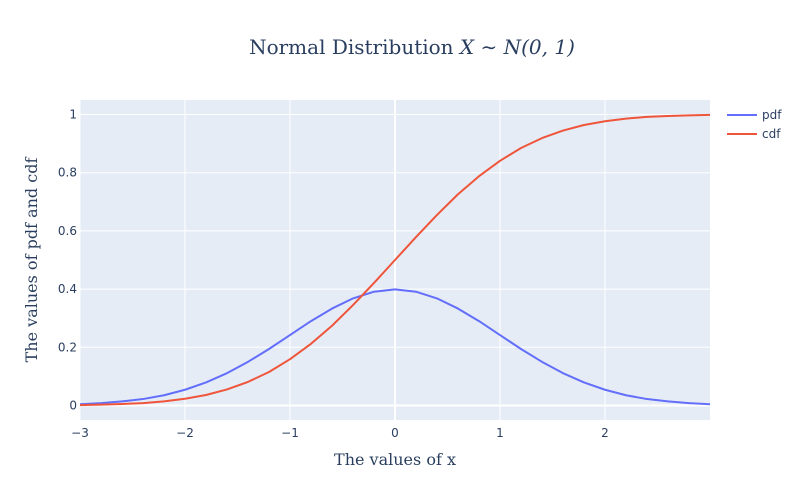 The image size is (800, 500). What do you see at coordinates (500, 433) in the screenshot?
I see `x-tick-label: 1` at bounding box center [500, 433].